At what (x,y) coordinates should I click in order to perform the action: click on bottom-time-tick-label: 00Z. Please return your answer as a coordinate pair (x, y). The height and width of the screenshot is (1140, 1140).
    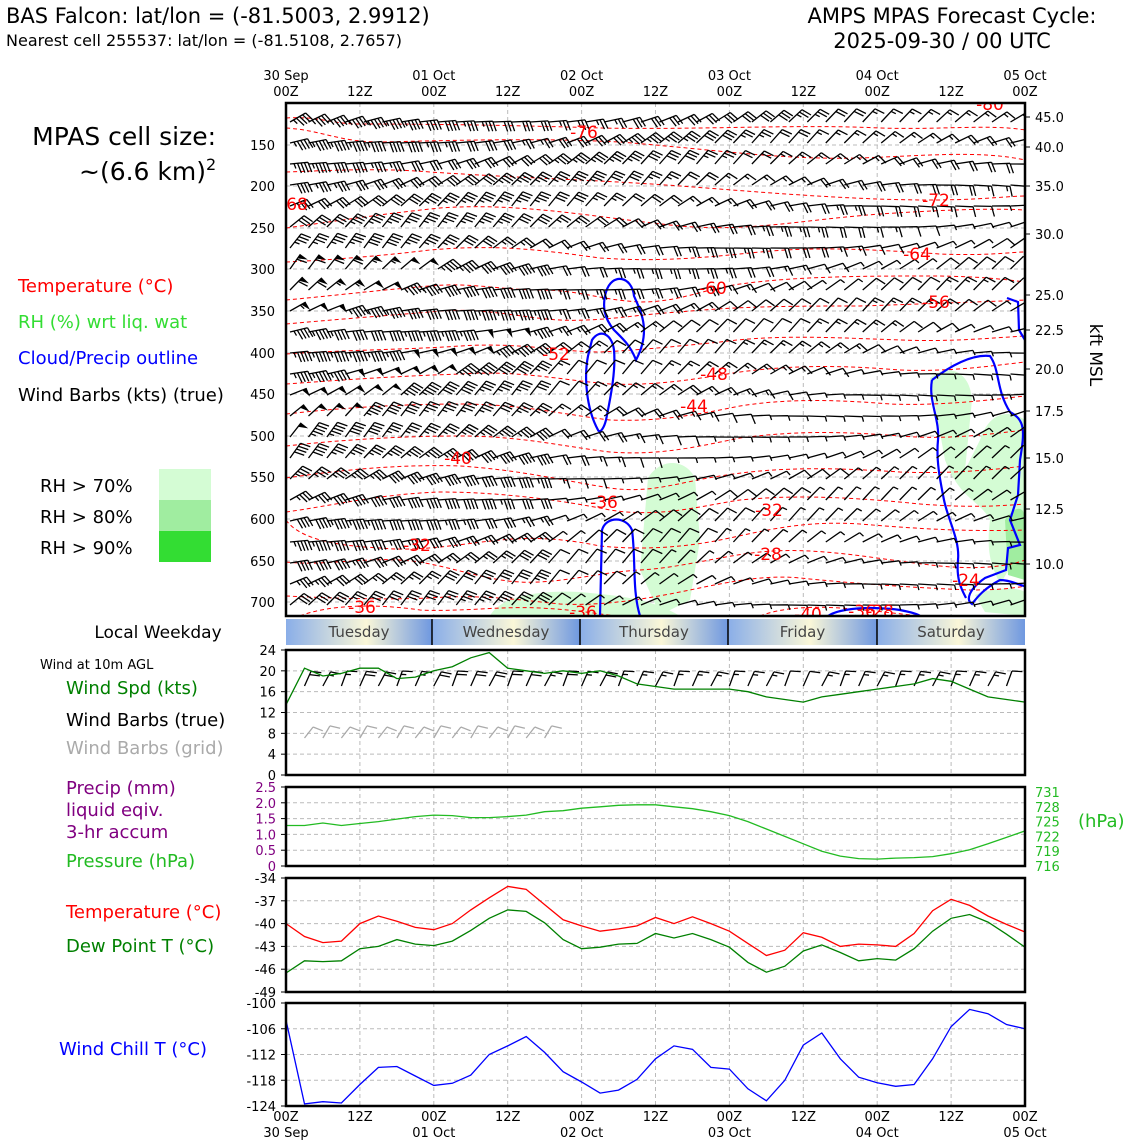
    Looking at the image, I should click on (582, 1117).